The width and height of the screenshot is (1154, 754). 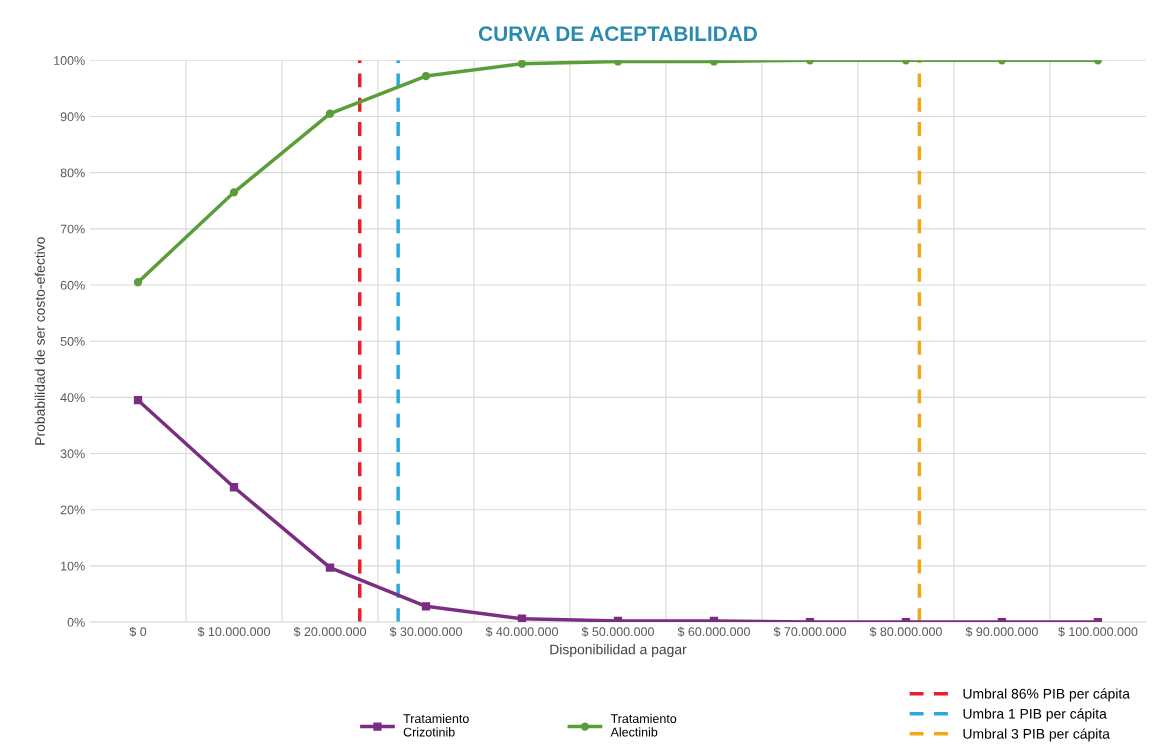 What do you see at coordinates (72, 510) in the screenshot?
I see `y-tick-label: 20%` at bounding box center [72, 510].